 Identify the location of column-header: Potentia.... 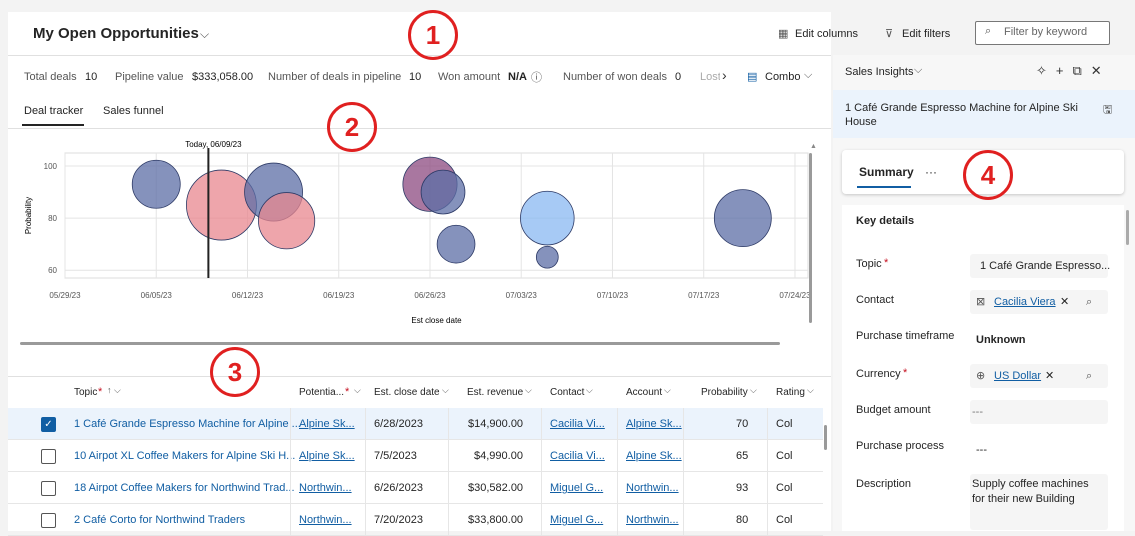
(322, 392).